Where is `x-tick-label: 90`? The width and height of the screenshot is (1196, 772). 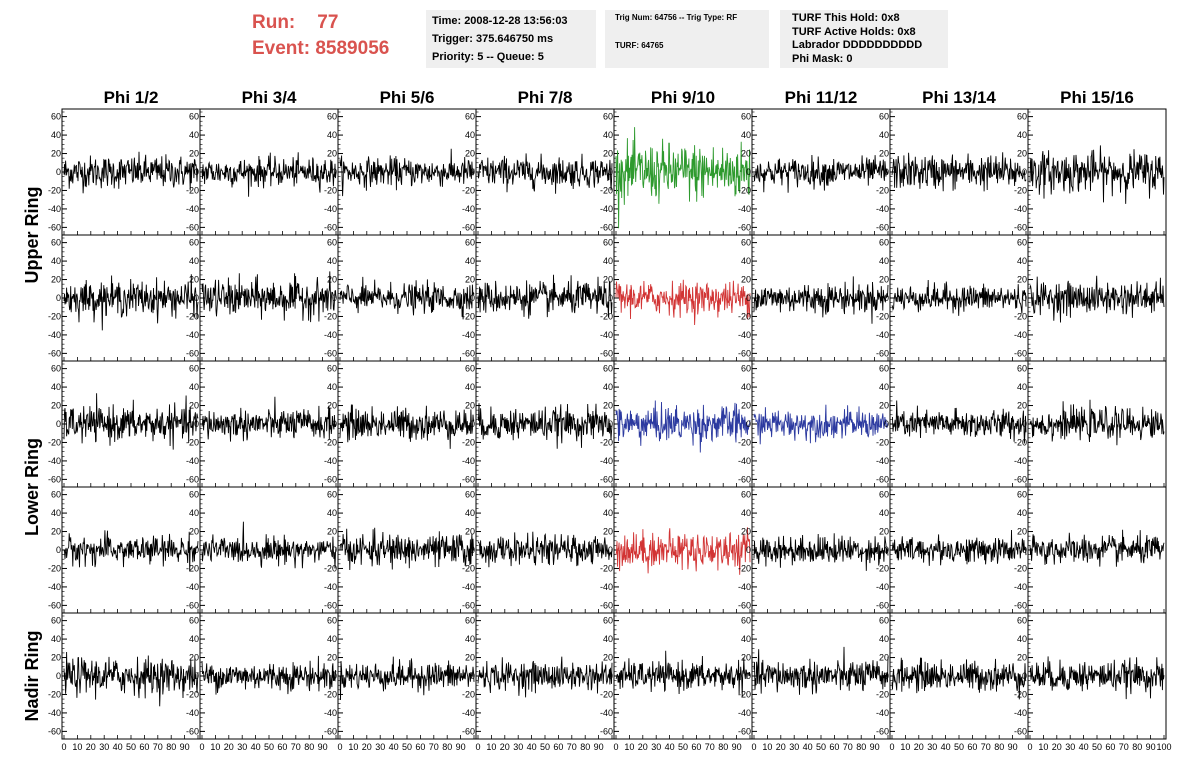
x-tick-label: 90 is located at coordinates (461, 747).